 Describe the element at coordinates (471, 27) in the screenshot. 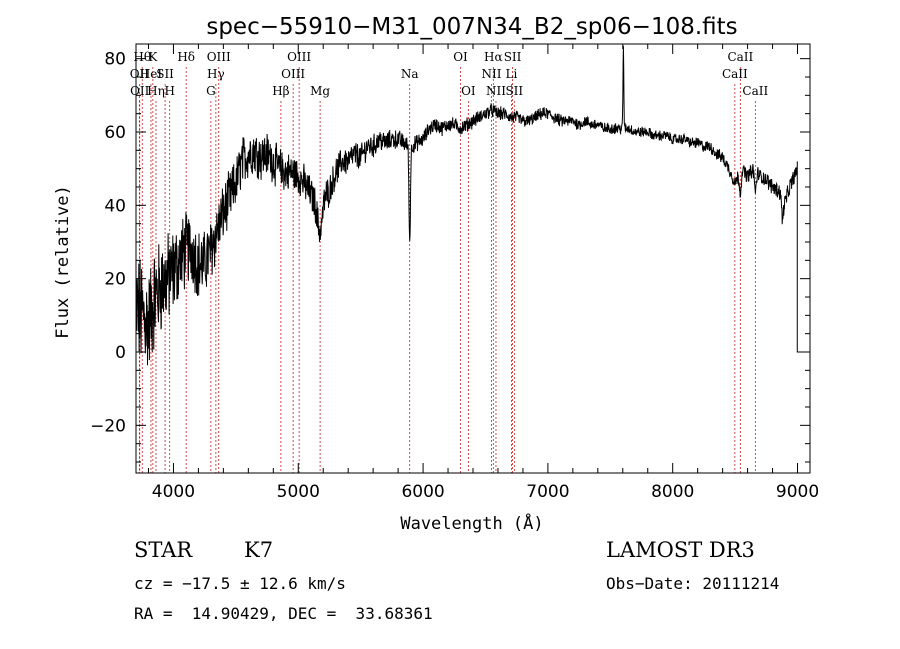

I see `chart-title: spec−55910−M31_007N34_B2_sp06−108.fits` at that location.